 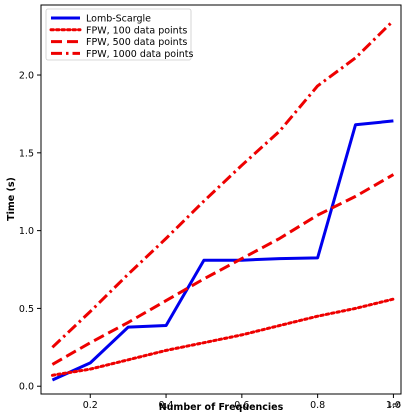 I want to click on x-tick-label: 0.2, so click(x=90, y=405).